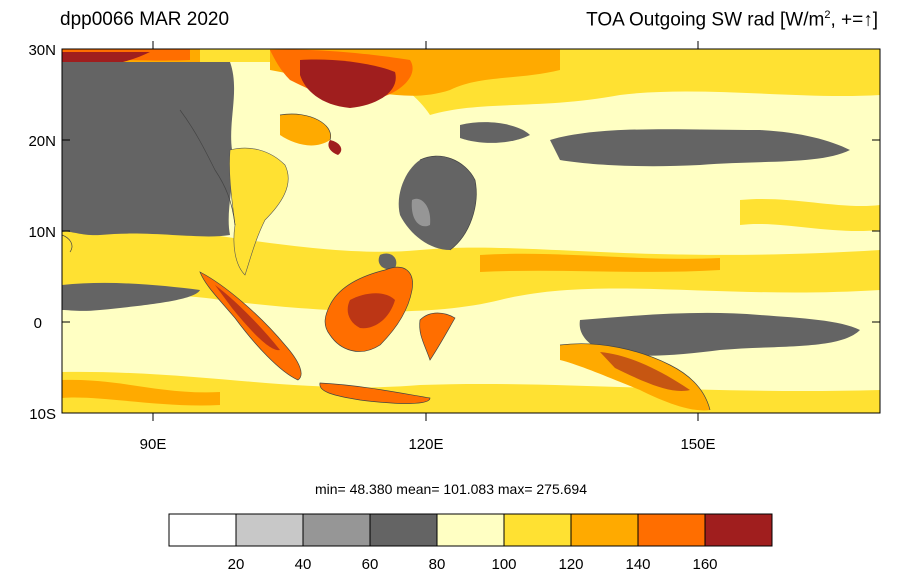 This screenshot has height=577, width=902. Describe the element at coordinates (370, 564) in the screenshot. I see `colorbar-tick-label: 60` at that location.